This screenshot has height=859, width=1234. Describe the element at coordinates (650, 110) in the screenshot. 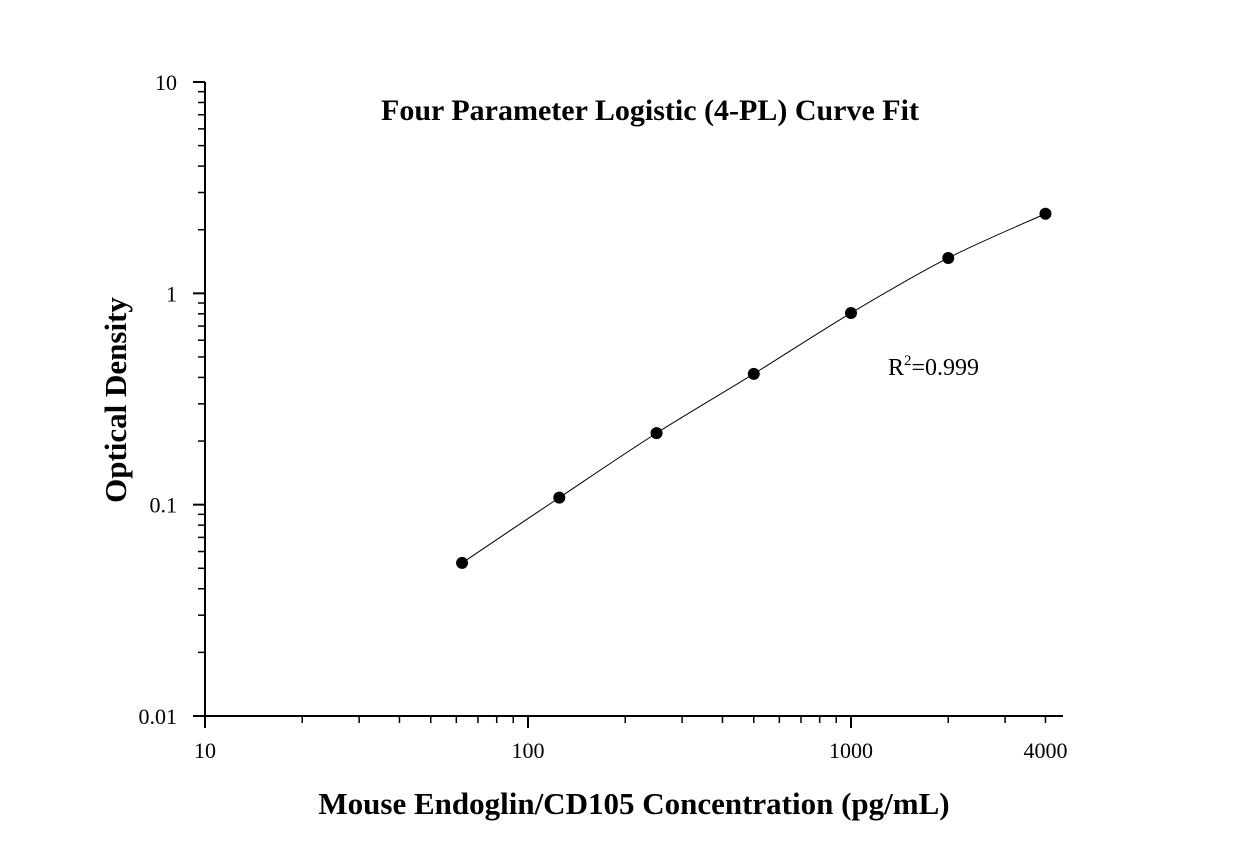

I see `chart-title: Four Parameter Logistic (4-PL) Curve Fit` at that location.